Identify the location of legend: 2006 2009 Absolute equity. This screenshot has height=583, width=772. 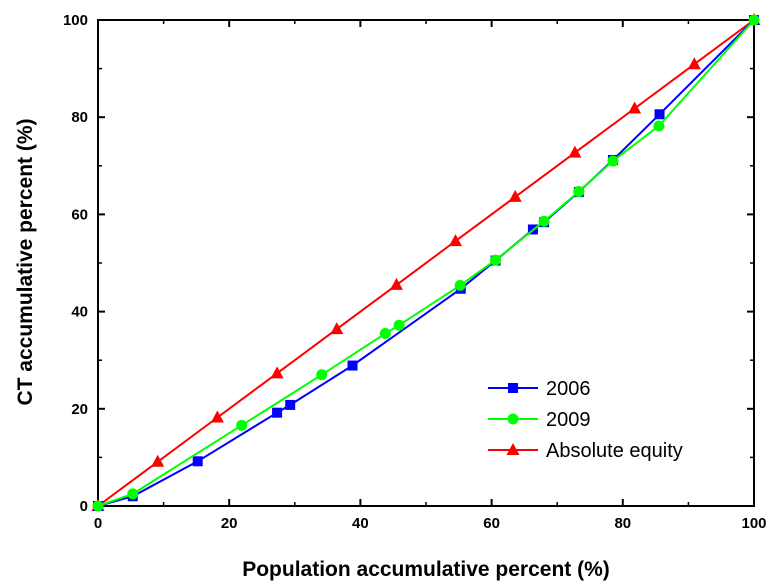
(585, 420).